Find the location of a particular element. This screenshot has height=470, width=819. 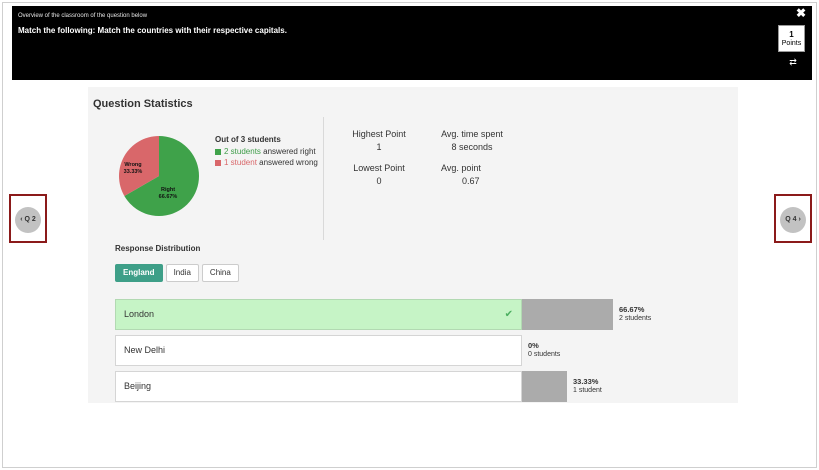

country-tabs: England India China is located at coordinates (177, 273).